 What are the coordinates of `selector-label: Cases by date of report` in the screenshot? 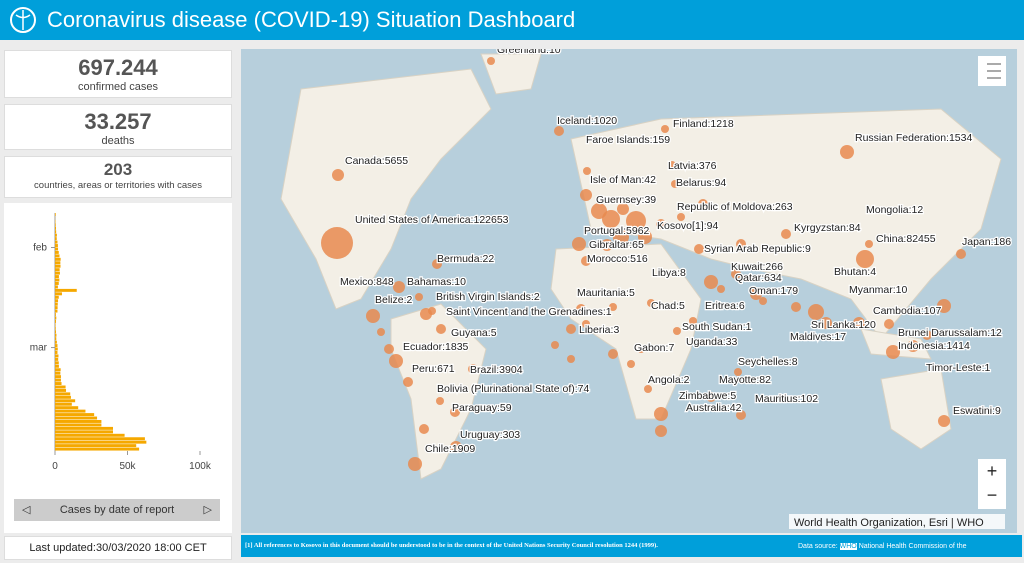 It's located at (117, 510).